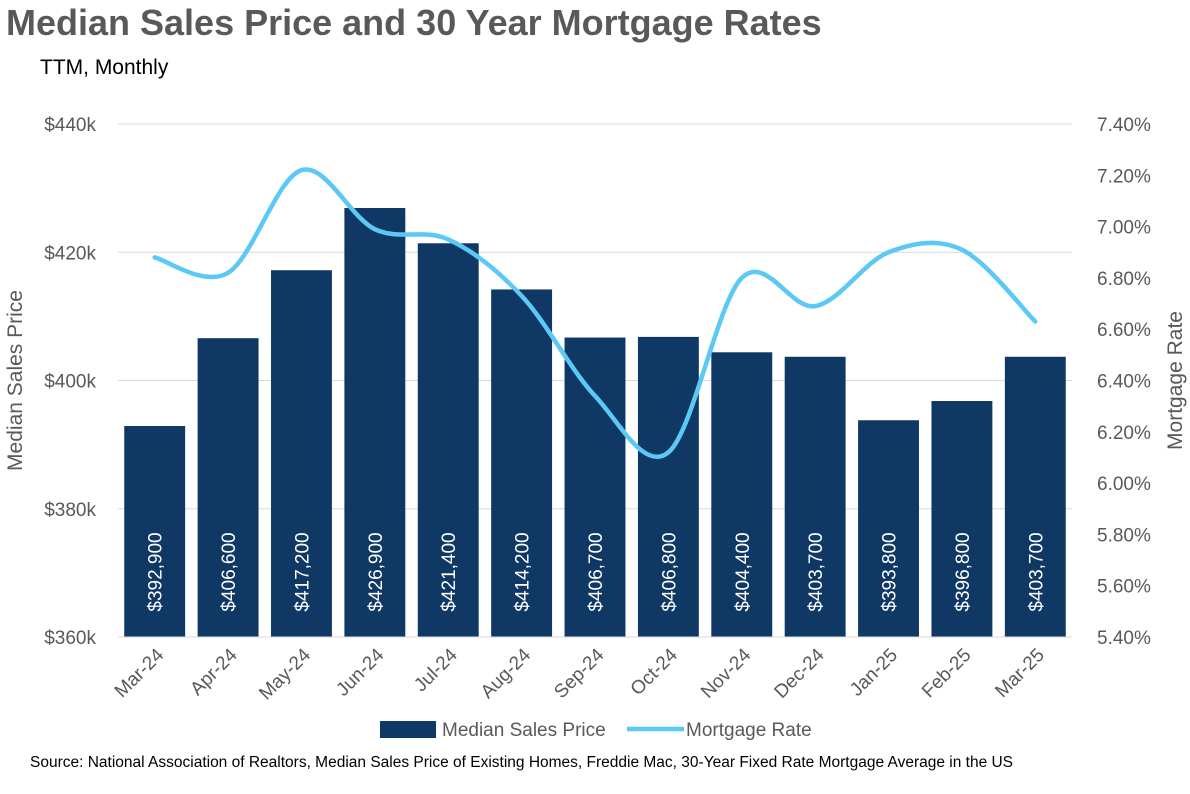 The image size is (1190, 794). What do you see at coordinates (70, 638) in the screenshot?
I see `y-tick-label: $360k` at bounding box center [70, 638].